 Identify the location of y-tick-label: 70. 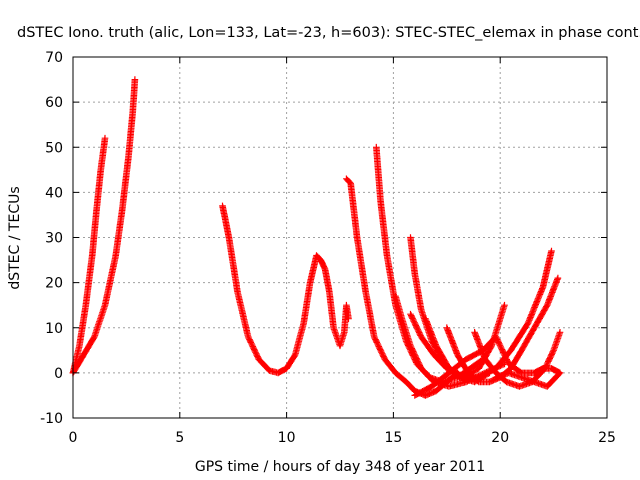
(54, 58).